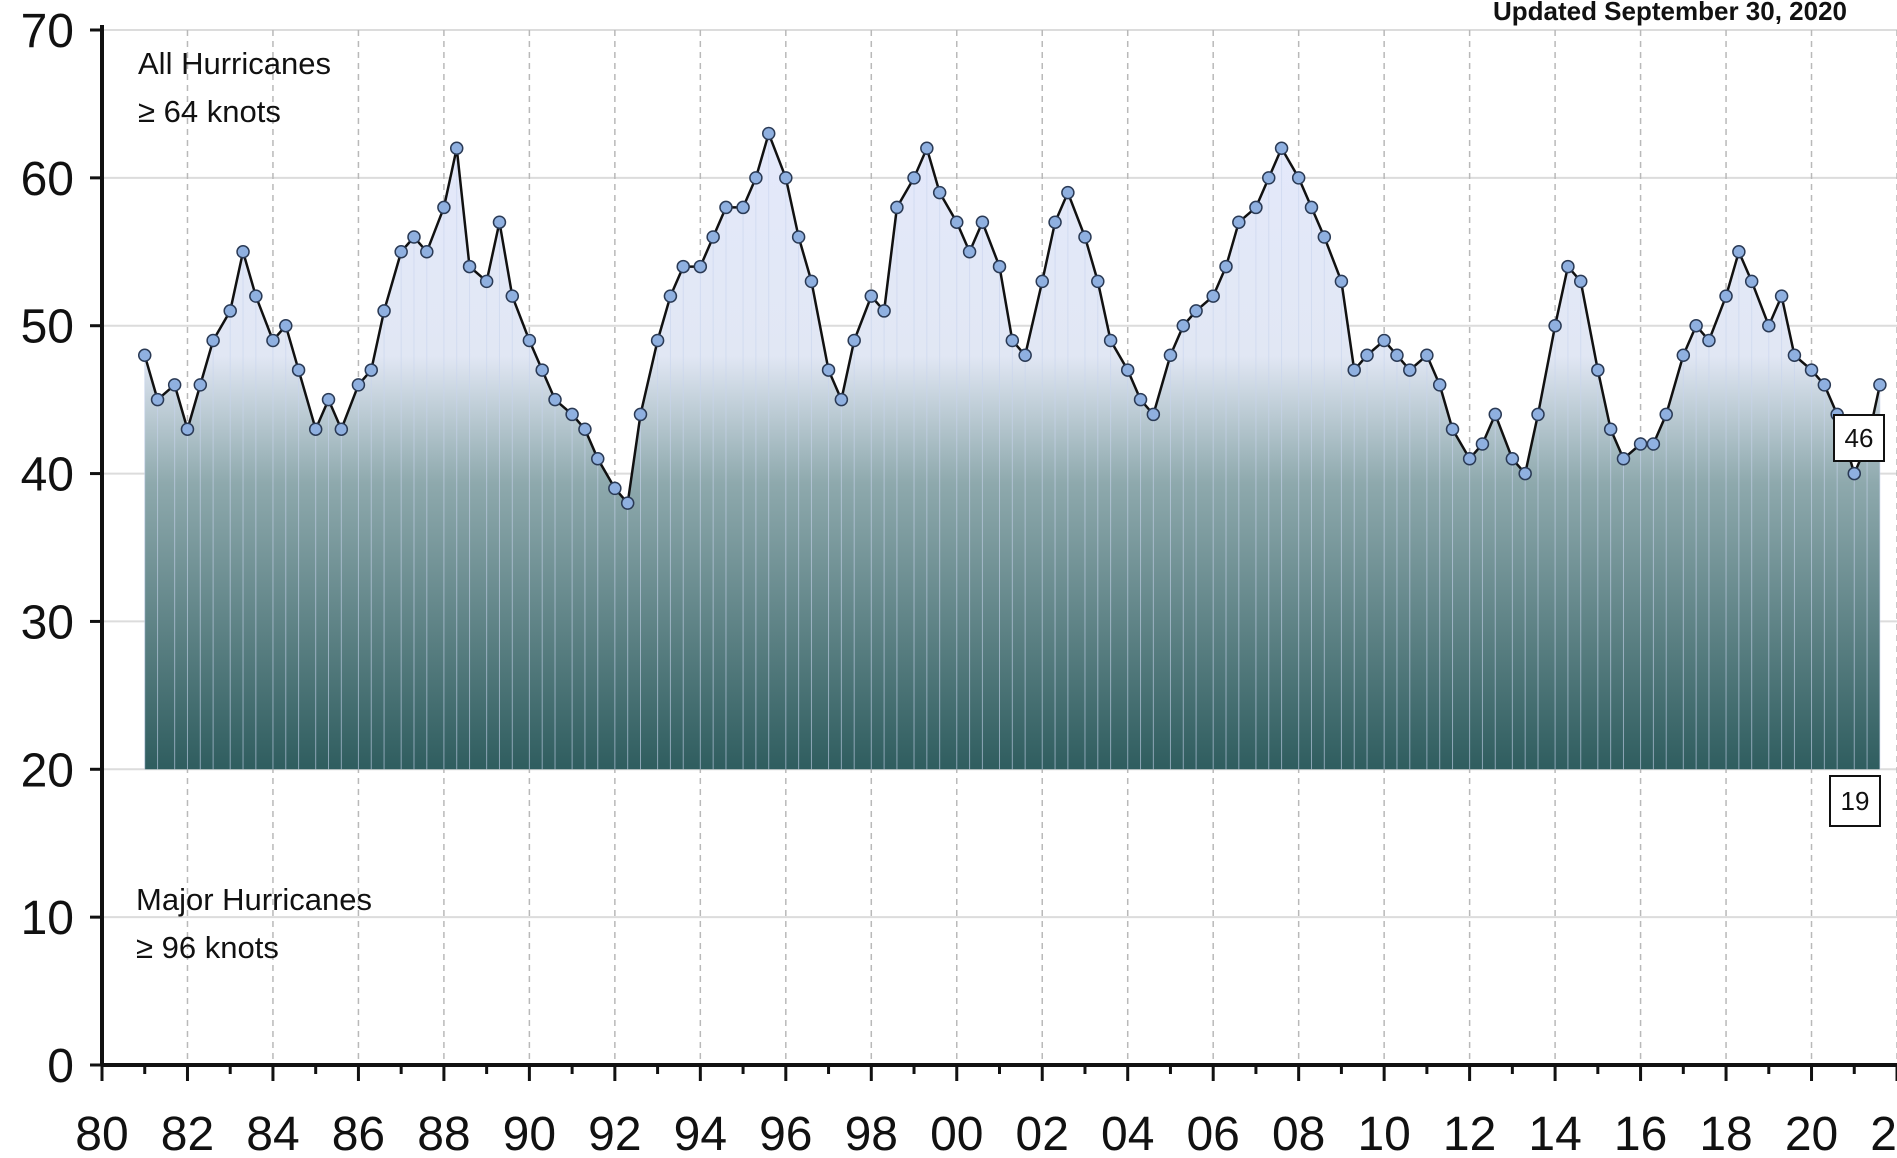  Describe the element at coordinates (1383, 1133) in the screenshot. I see `x-tick-label: 10` at that location.